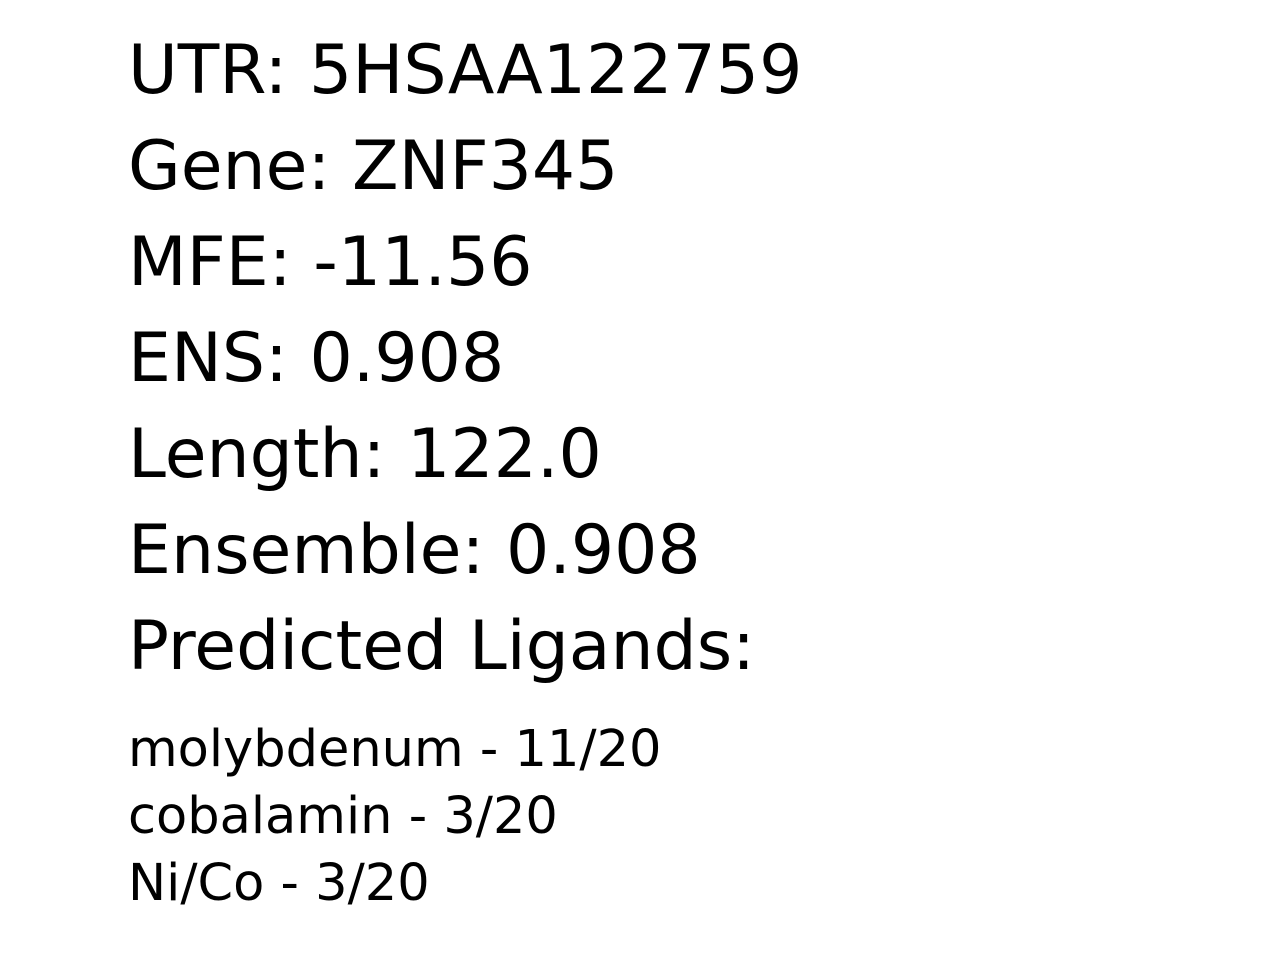 This screenshot has width=1280, height=960. What do you see at coordinates (196, 883) in the screenshot?
I see `ligand-name: Ni/Co` at bounding box center [196, 883].